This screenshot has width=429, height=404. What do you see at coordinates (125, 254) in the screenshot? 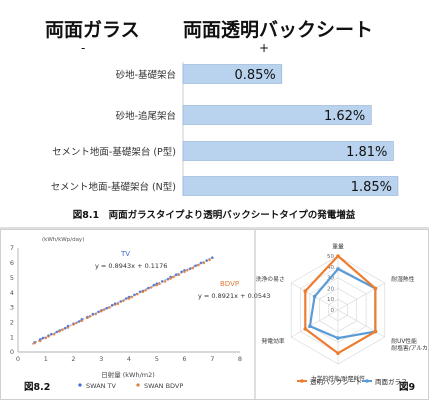
I see `tv-series-tag: TV` at bounding box center [125, 254].